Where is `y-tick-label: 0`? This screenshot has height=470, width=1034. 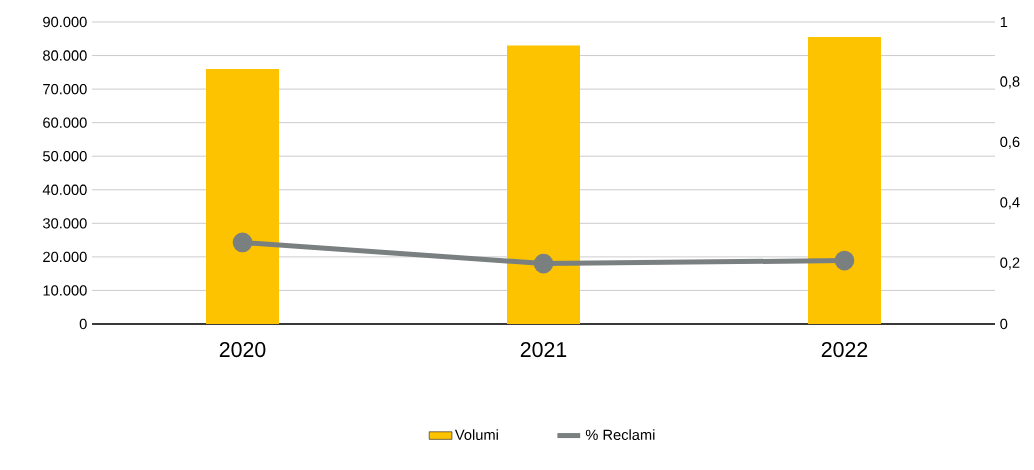 y-tick-label: 0 is located at coordinates (83, 324).